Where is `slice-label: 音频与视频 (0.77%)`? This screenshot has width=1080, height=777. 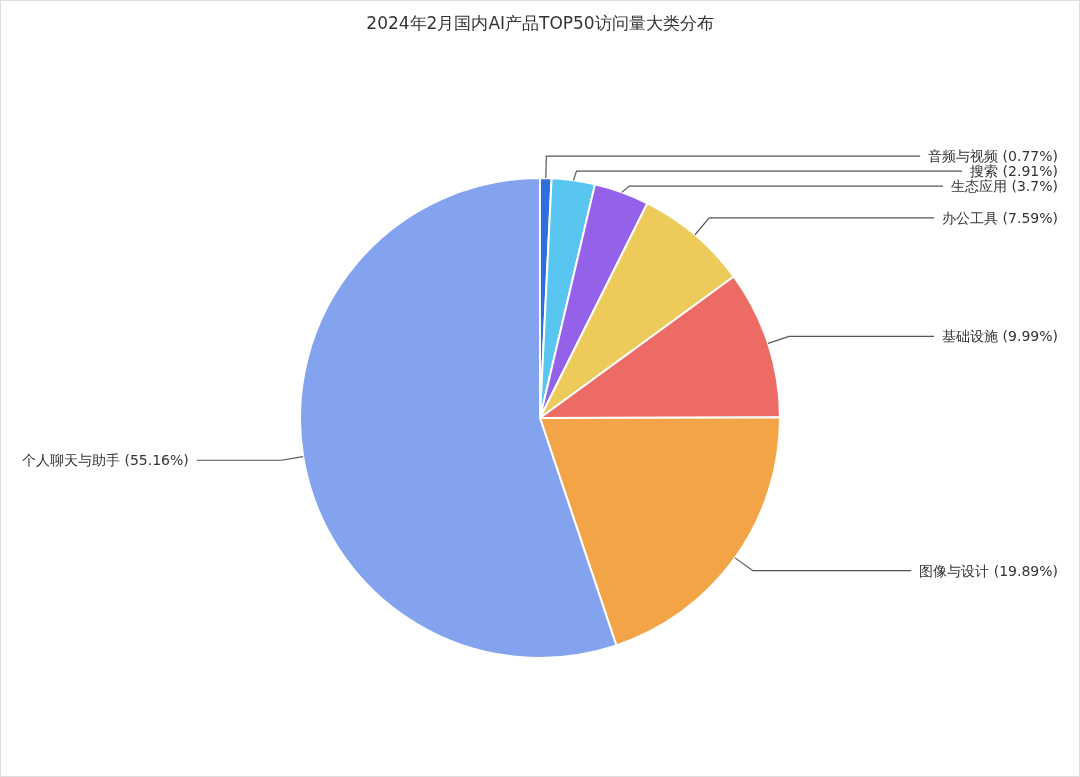
slice-label: 音频与视频 (0.77%) is located at coordinates (993, 156).